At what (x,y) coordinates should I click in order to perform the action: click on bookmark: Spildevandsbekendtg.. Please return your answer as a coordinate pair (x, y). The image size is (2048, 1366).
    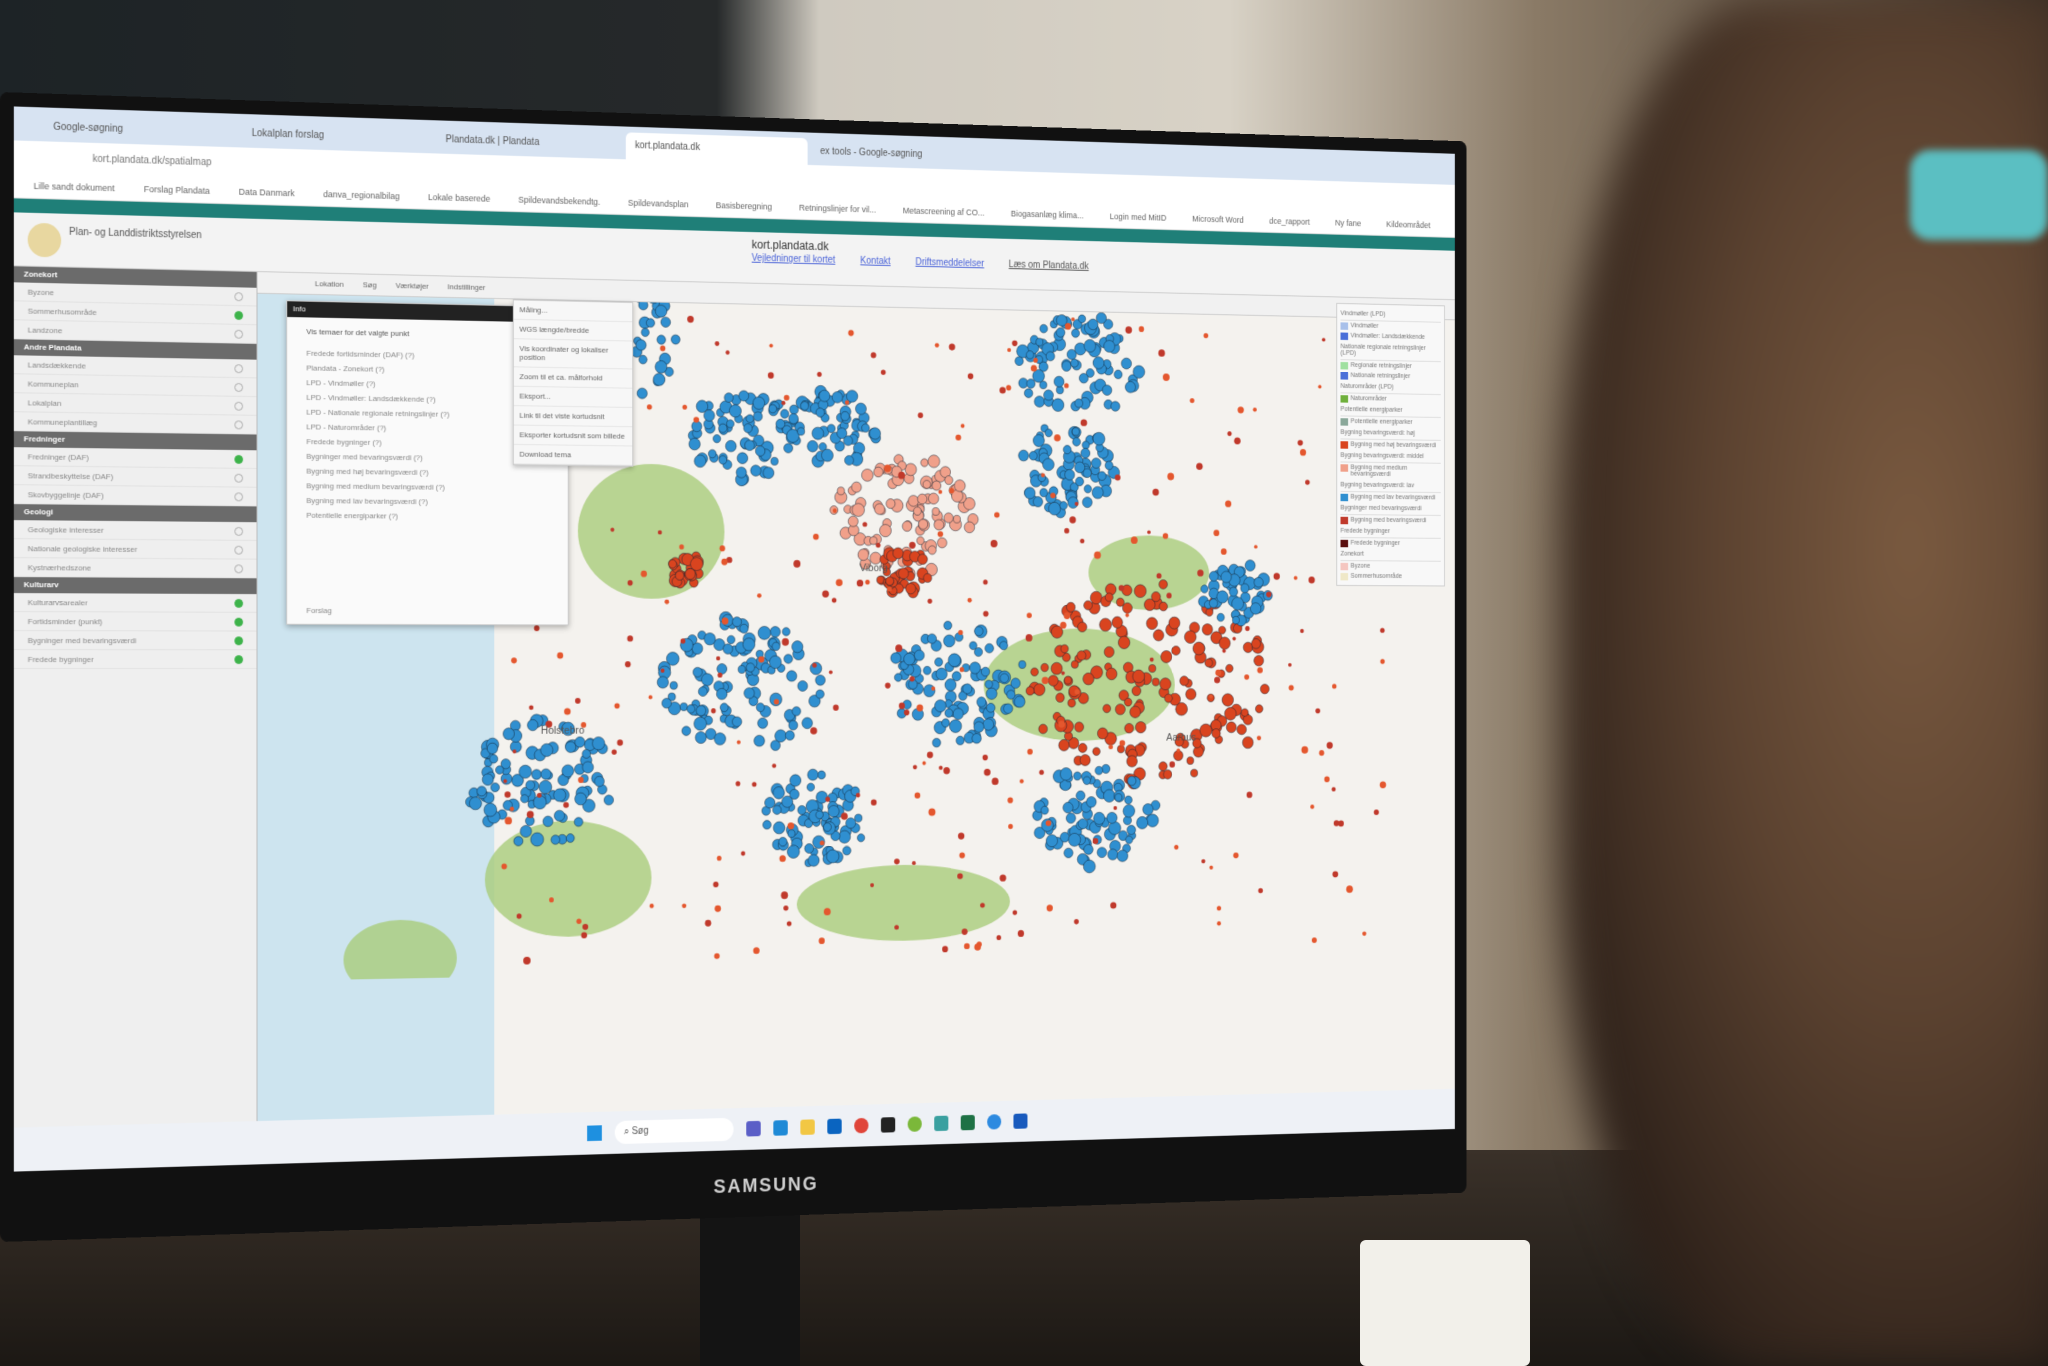
    Looking at the image, I should click on (559, 200).